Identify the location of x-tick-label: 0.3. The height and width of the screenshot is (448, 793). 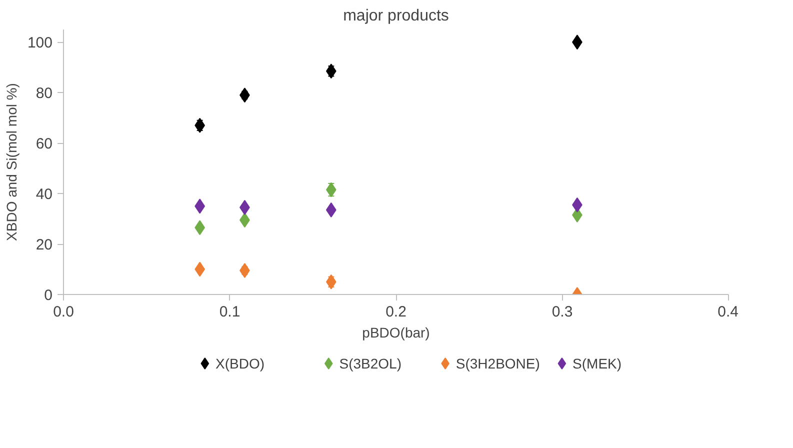
(562, 312).